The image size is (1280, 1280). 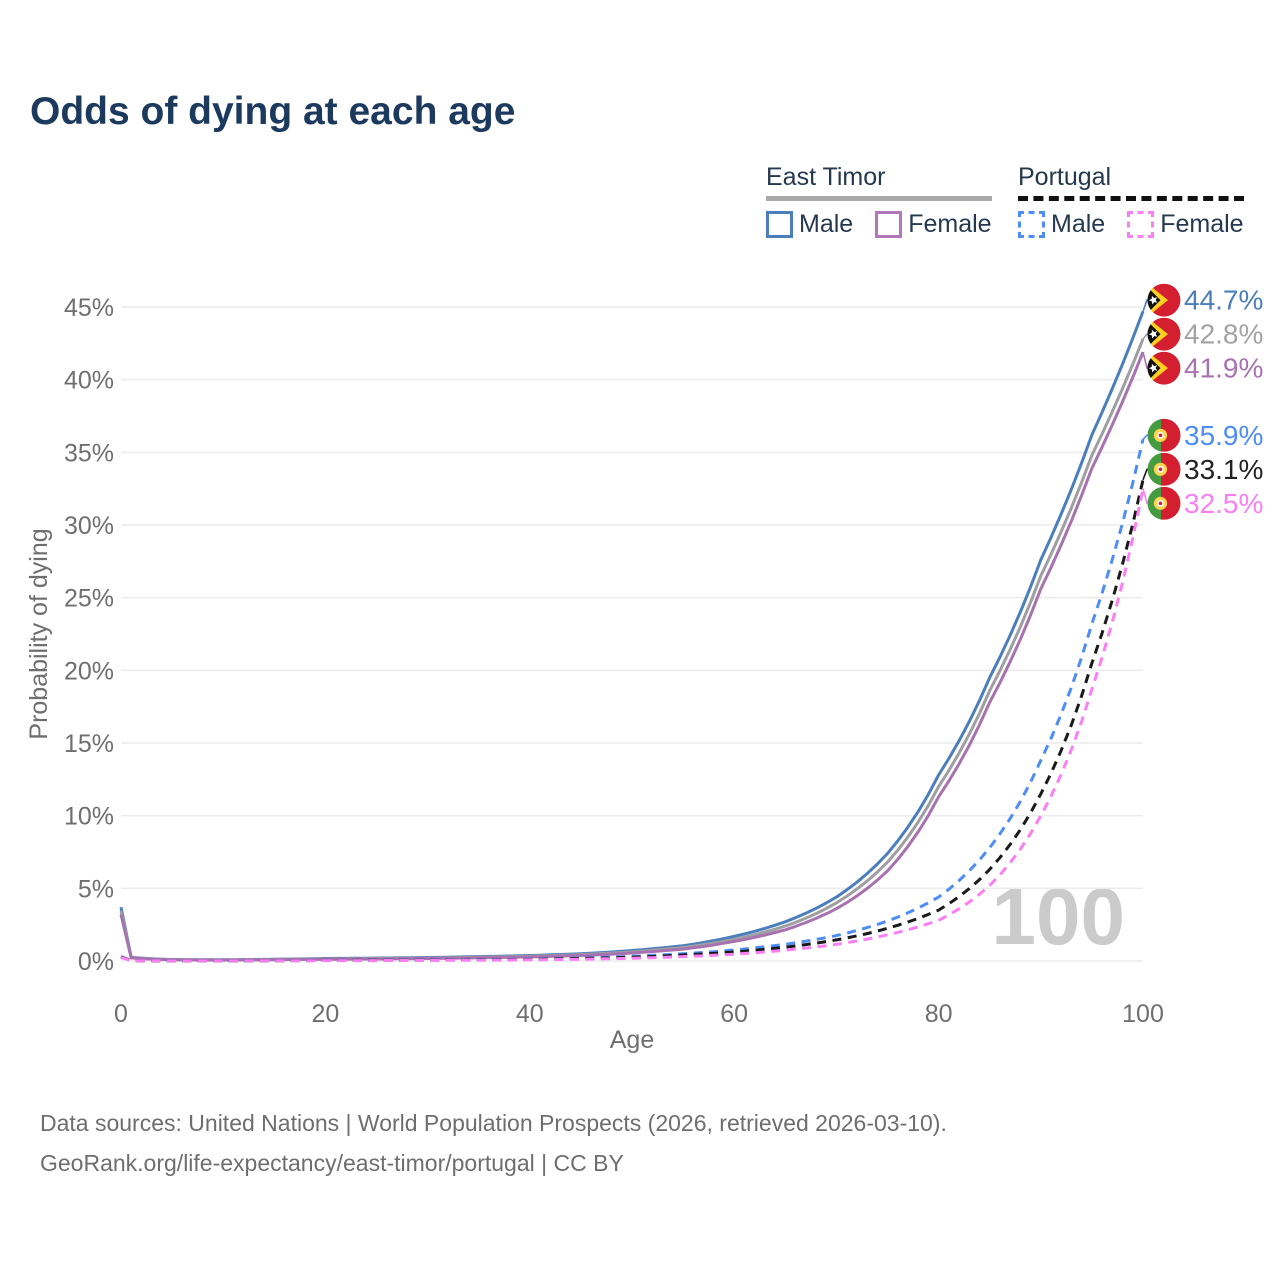 I want to click on legend: East Timor Male Female Portugal Male, so click(x=640, y=203).